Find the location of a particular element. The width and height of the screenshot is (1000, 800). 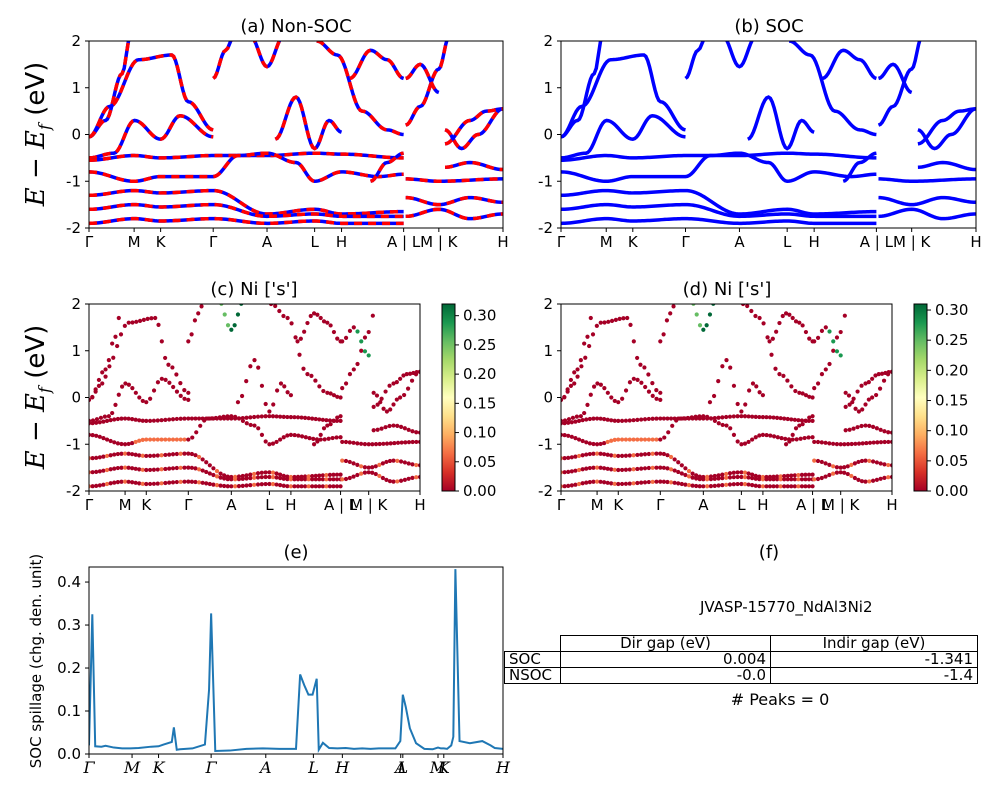

k-tick-label-e: M is located at coordinates (438, 767).